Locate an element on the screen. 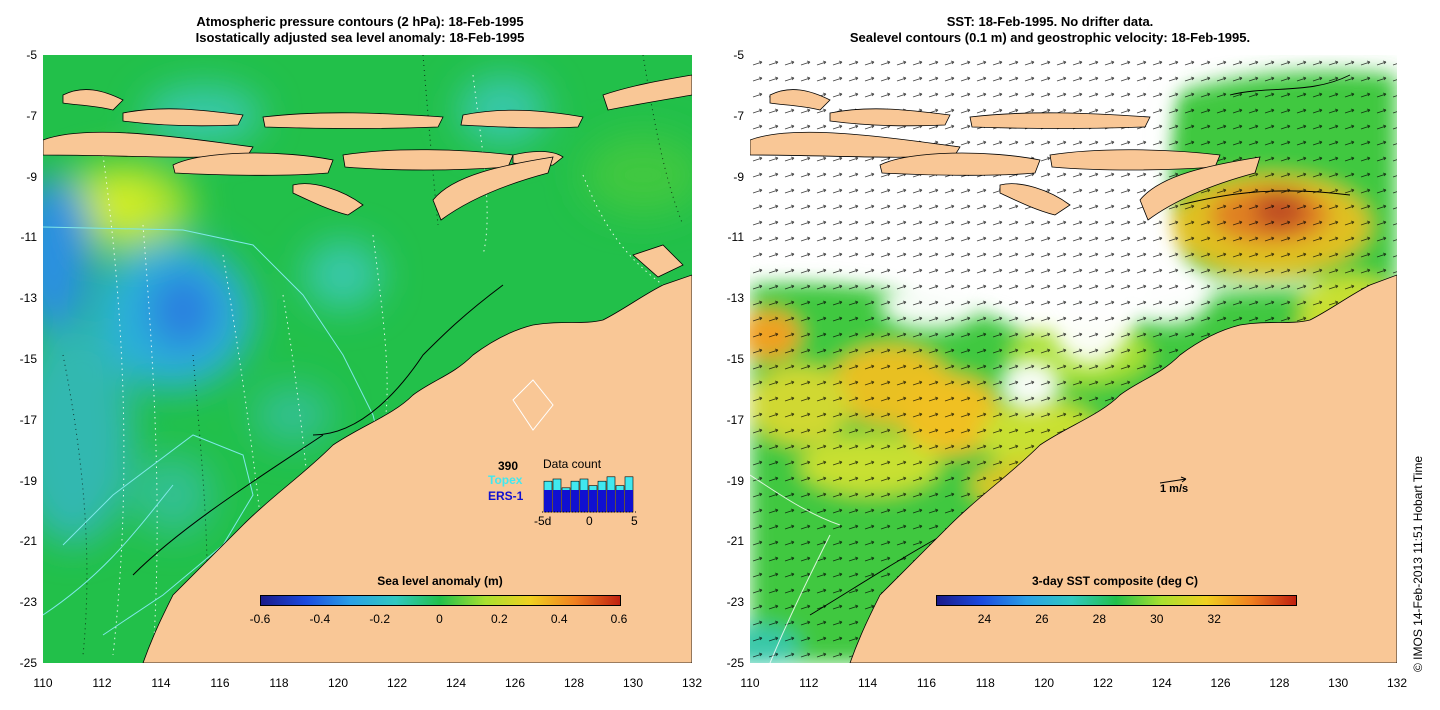  left-x-tick: 114 is located at coordinates (161, 683).